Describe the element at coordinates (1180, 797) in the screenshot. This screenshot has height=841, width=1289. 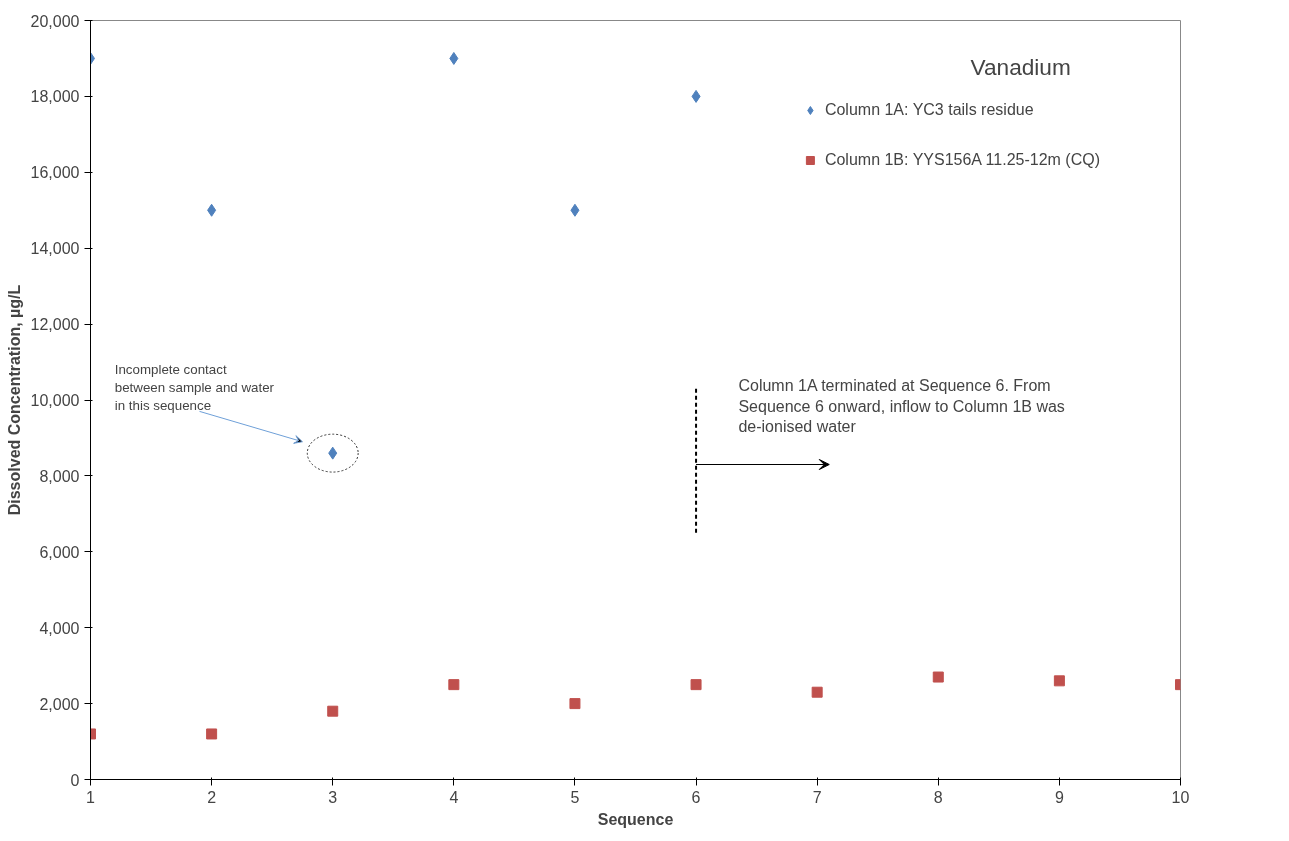
I see `x-tick-label: 10` at that location.